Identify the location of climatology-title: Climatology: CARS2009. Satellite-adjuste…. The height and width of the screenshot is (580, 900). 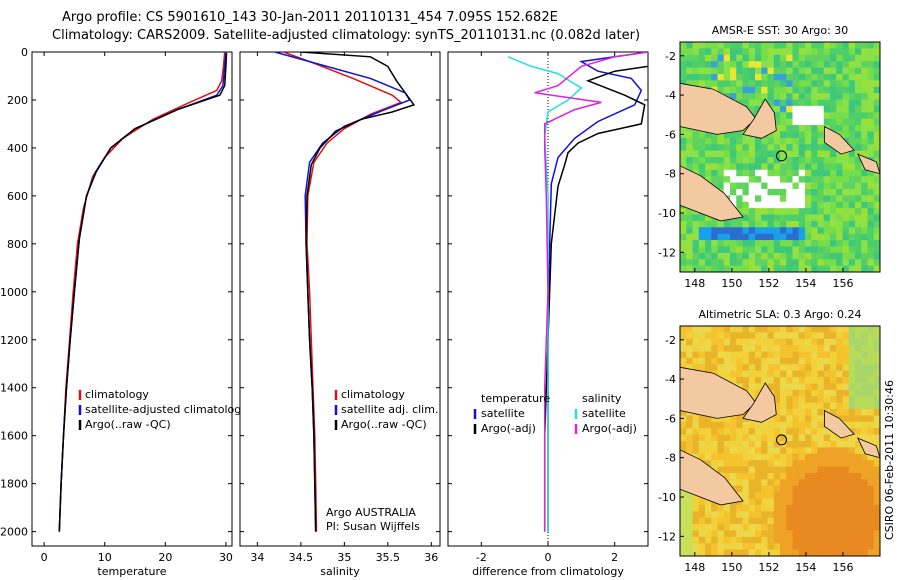
(346, 35).